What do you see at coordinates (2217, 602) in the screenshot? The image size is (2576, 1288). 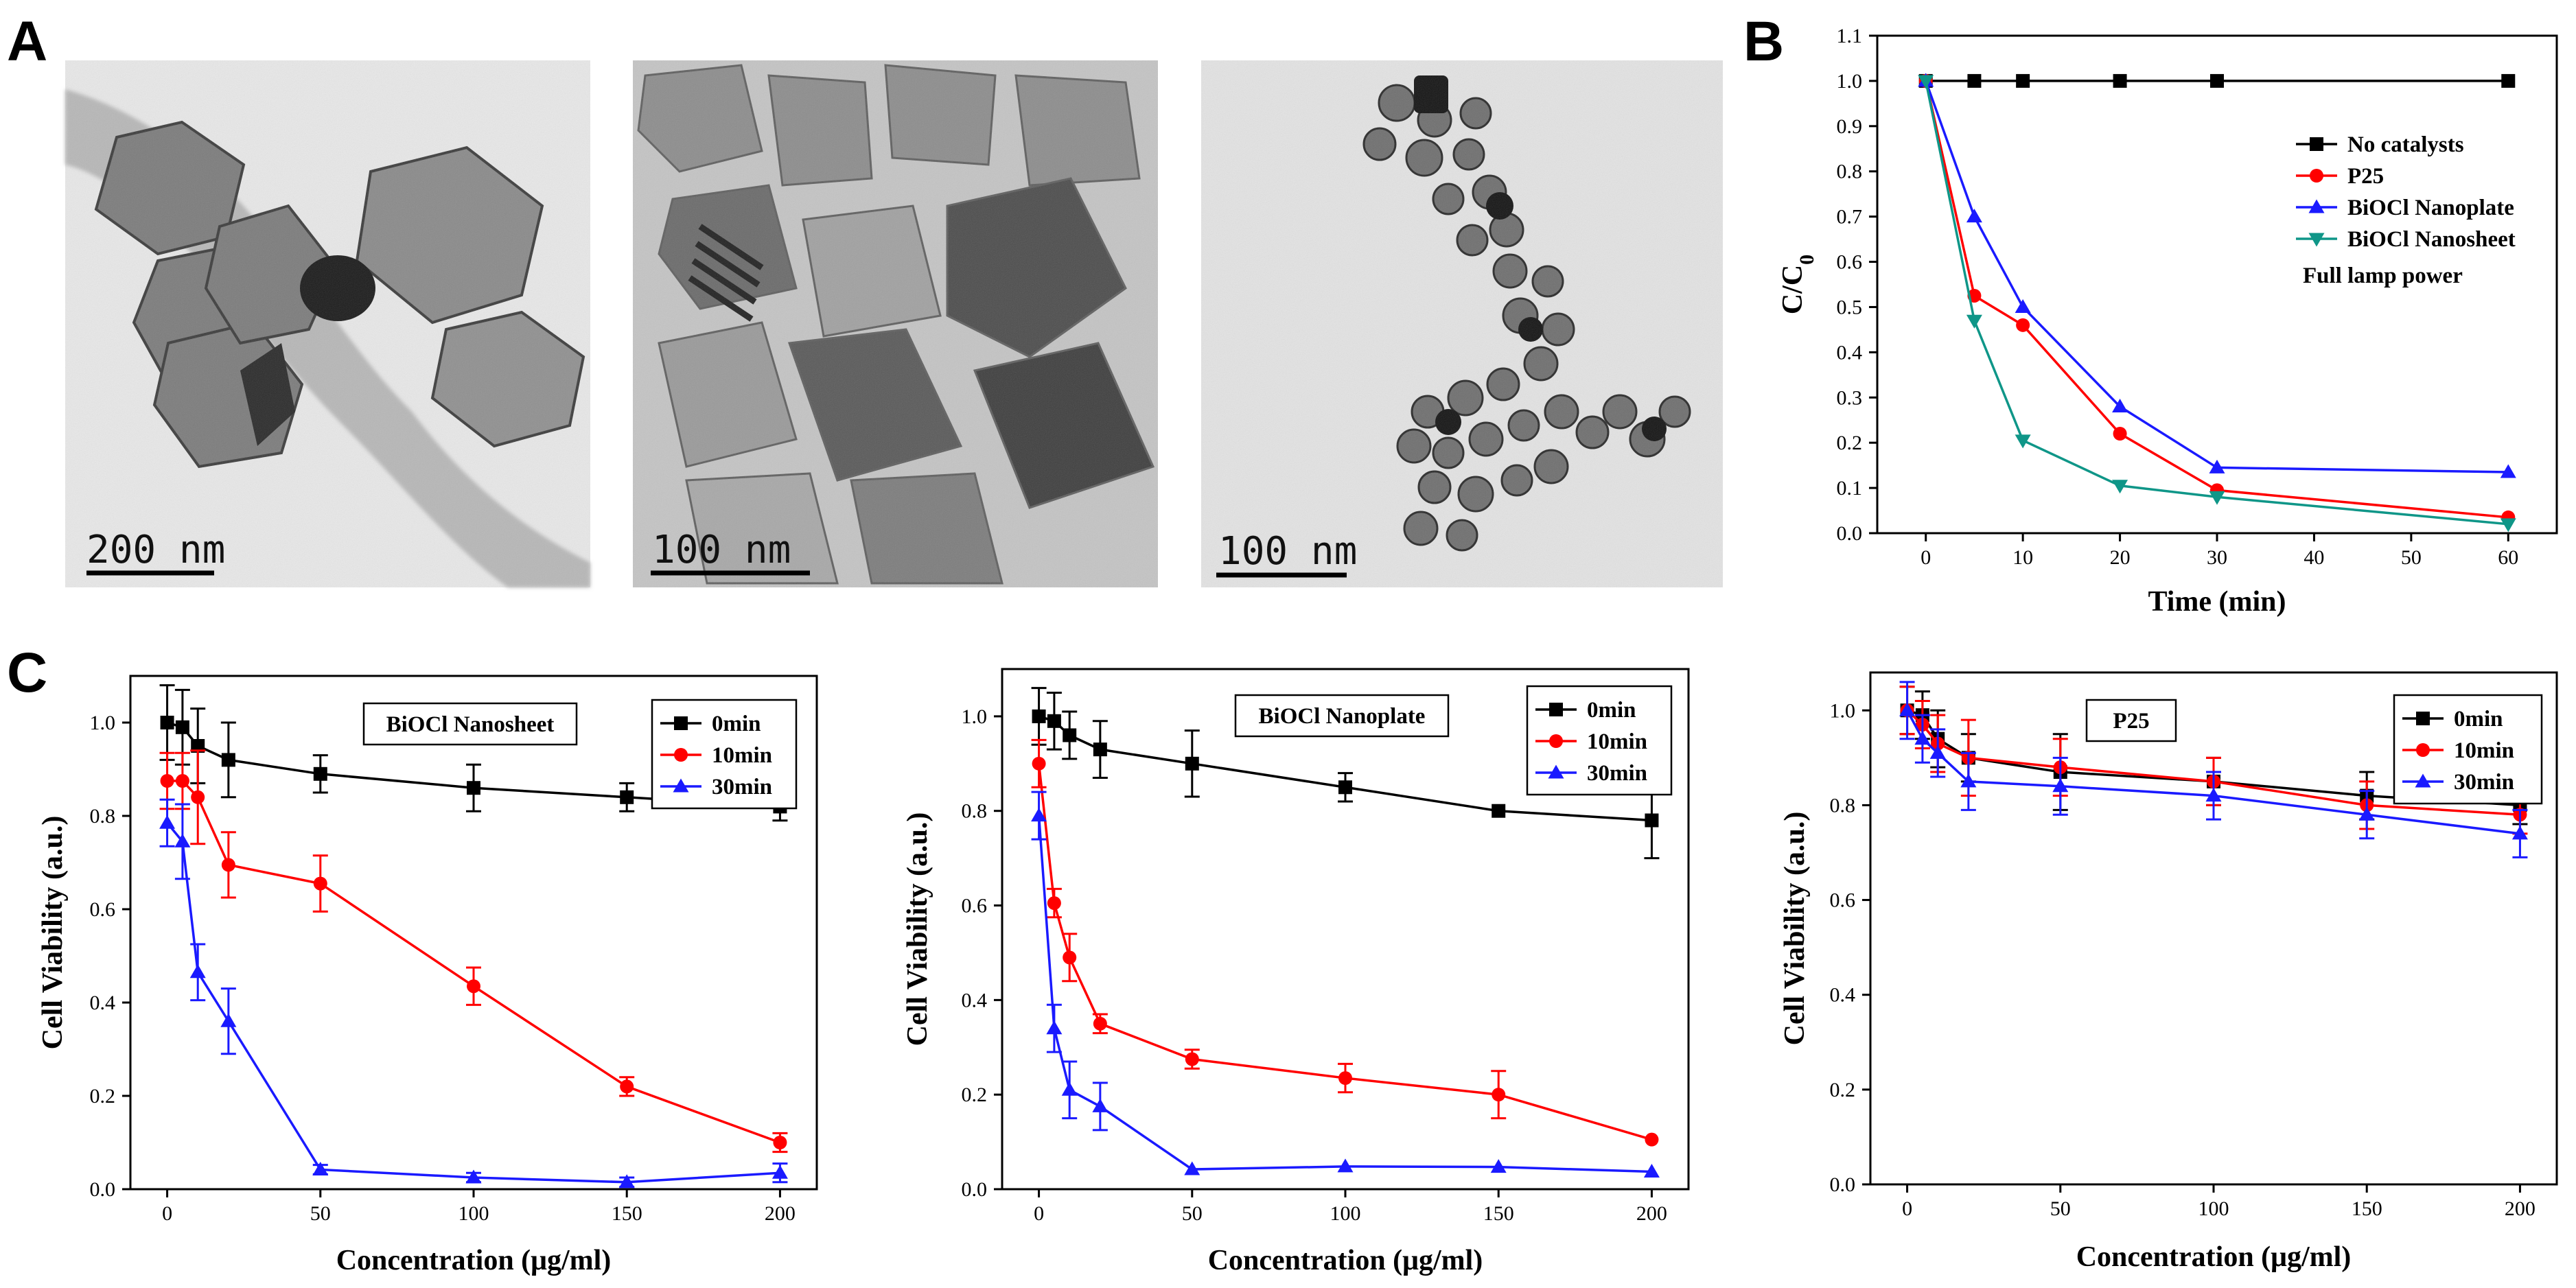 I see `x-axis-title: Time (min)` at bounding box center [2217, 602].